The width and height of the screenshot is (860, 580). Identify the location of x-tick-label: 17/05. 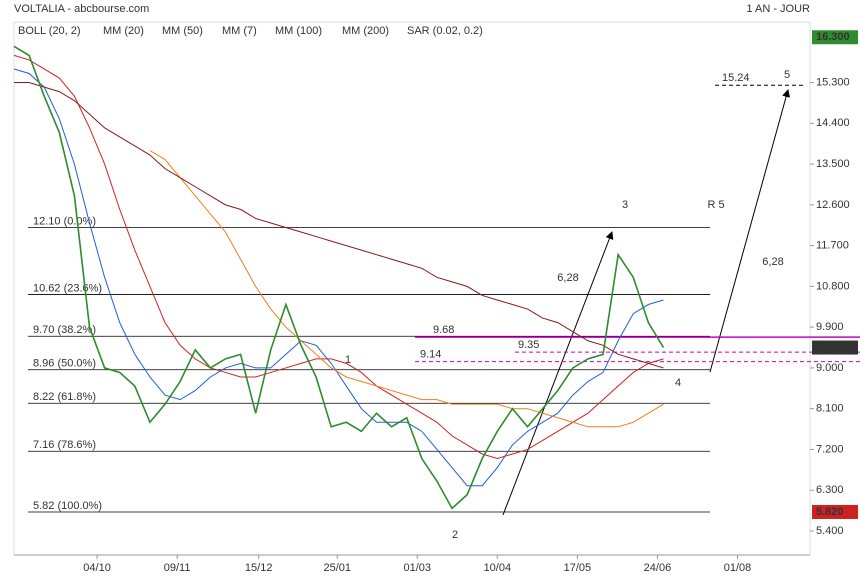
(578, 568).